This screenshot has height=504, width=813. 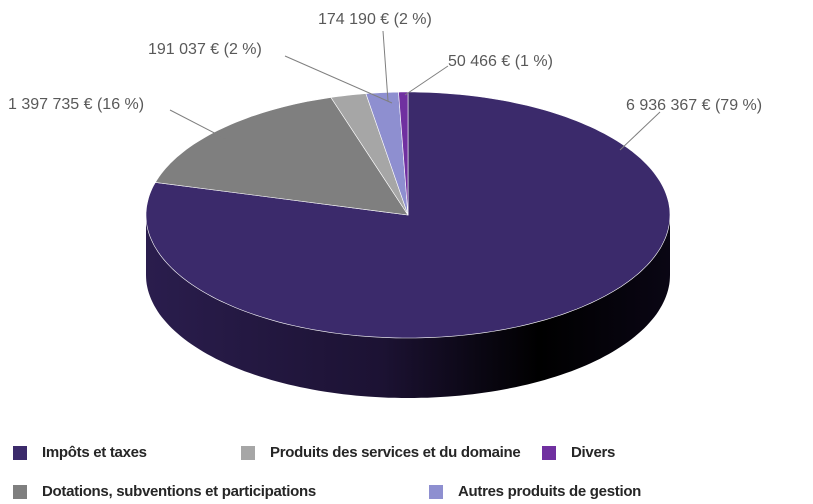 What do you see at coordinates (94, 452) in the screenshot?
I see `legend-label: Impôts et taxes` at bounding box center [94, 452].